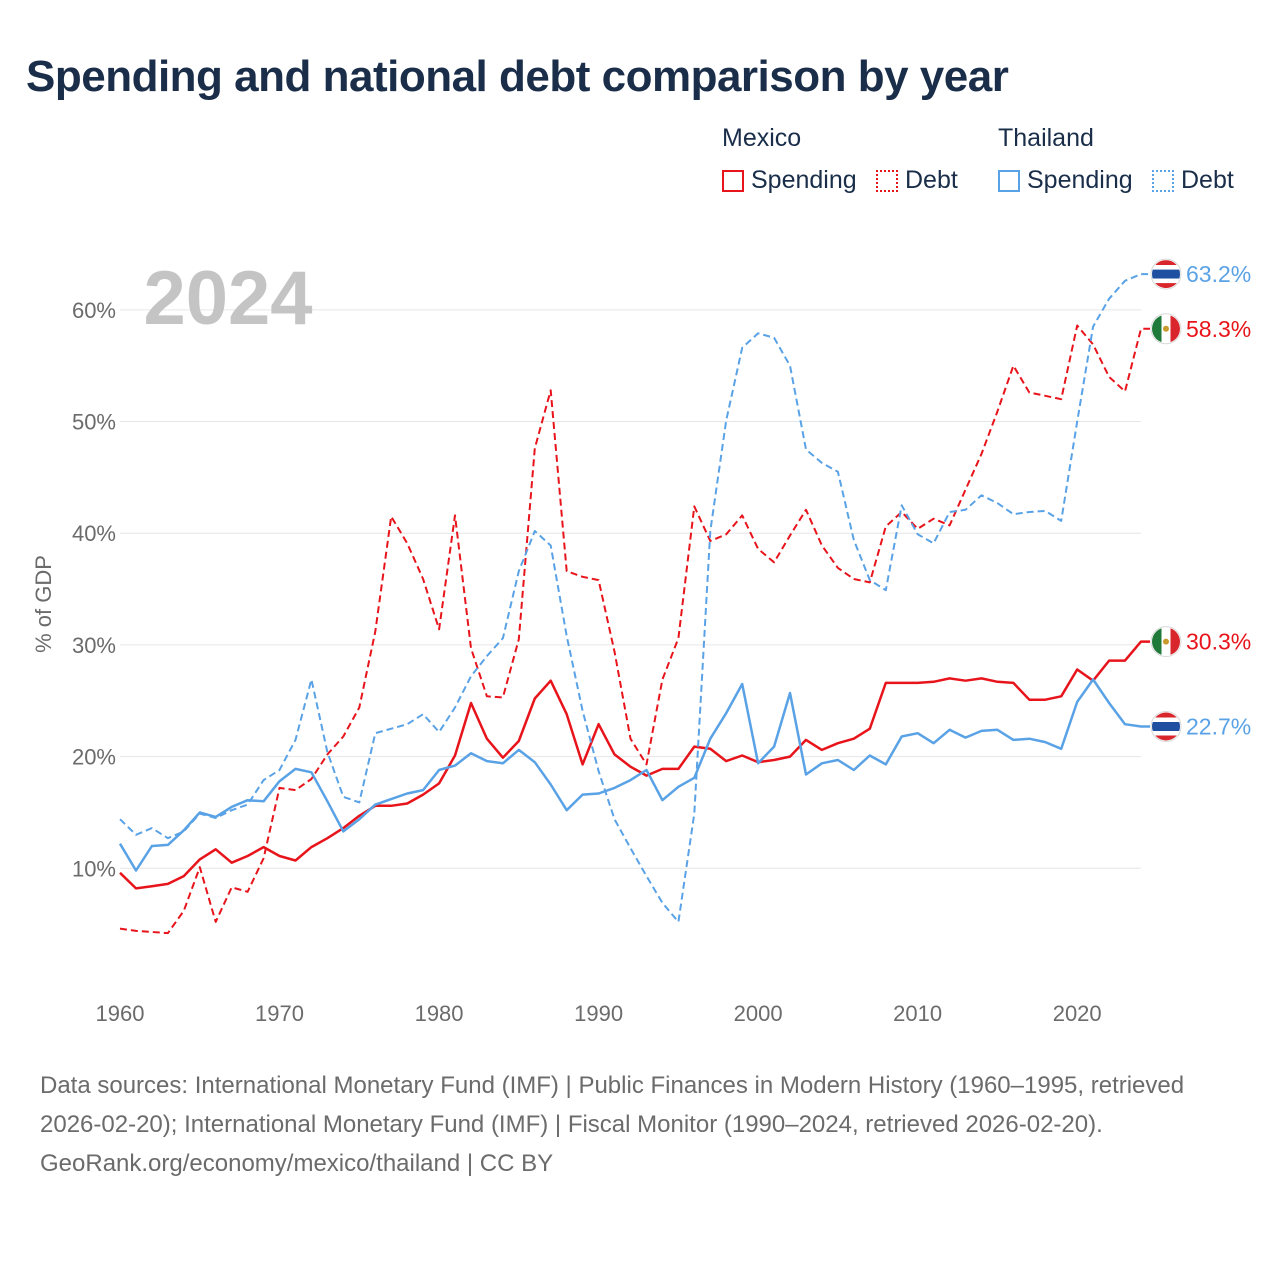 This screenshot has width=1280, height=1280. Describe the element at coordinates (931, 180) in the screenshot. I see `legend-mexico-debt-label: Debt` at that location.